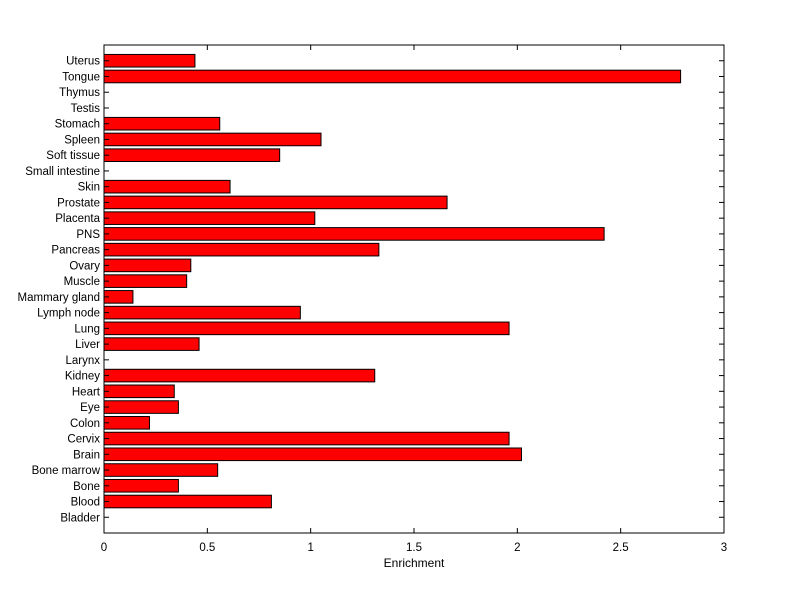 Image resolution: width=800 pixels, height=599 pixels. I want to click on y-tick-label: Eye, so click(90, 408).